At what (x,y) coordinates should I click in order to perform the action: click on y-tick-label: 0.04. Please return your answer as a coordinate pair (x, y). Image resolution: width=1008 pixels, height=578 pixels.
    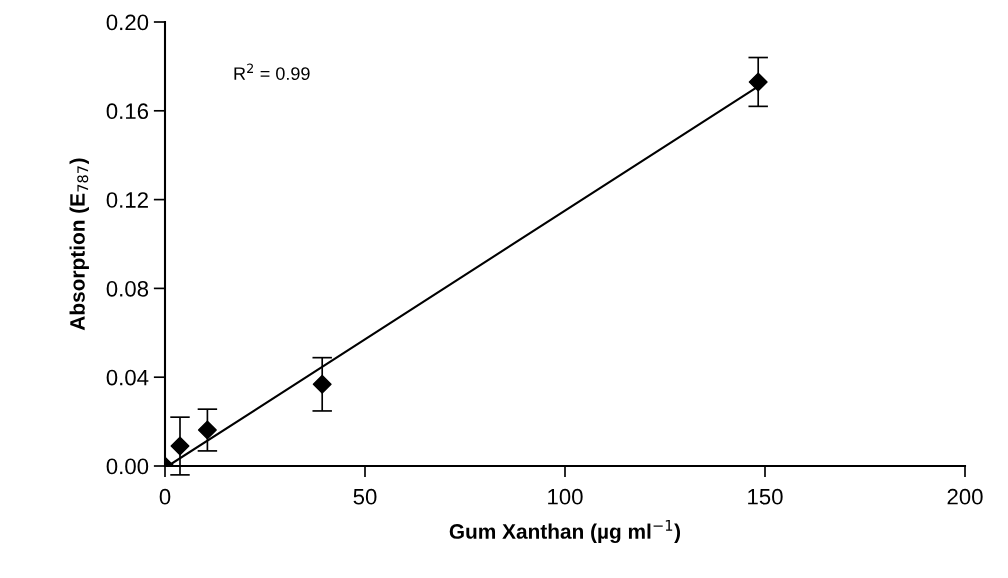
    Looking at the image, I should click on (127, 377).